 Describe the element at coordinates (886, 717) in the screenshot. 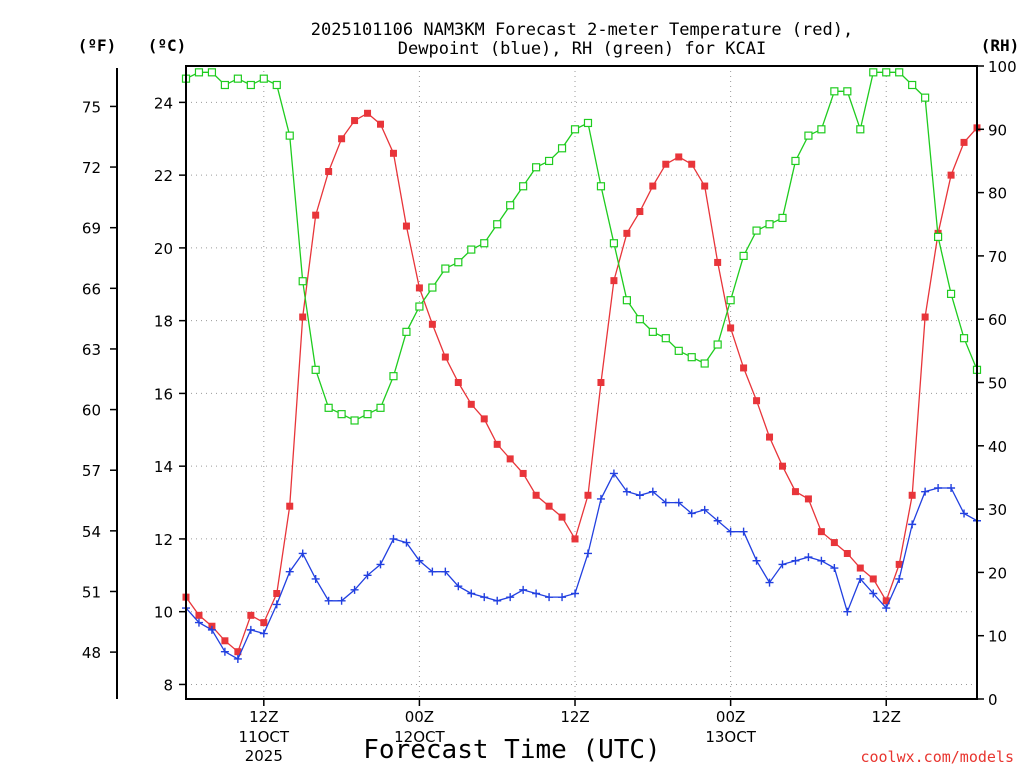

I see `x-axis-tick-label: 12Z` at that location.